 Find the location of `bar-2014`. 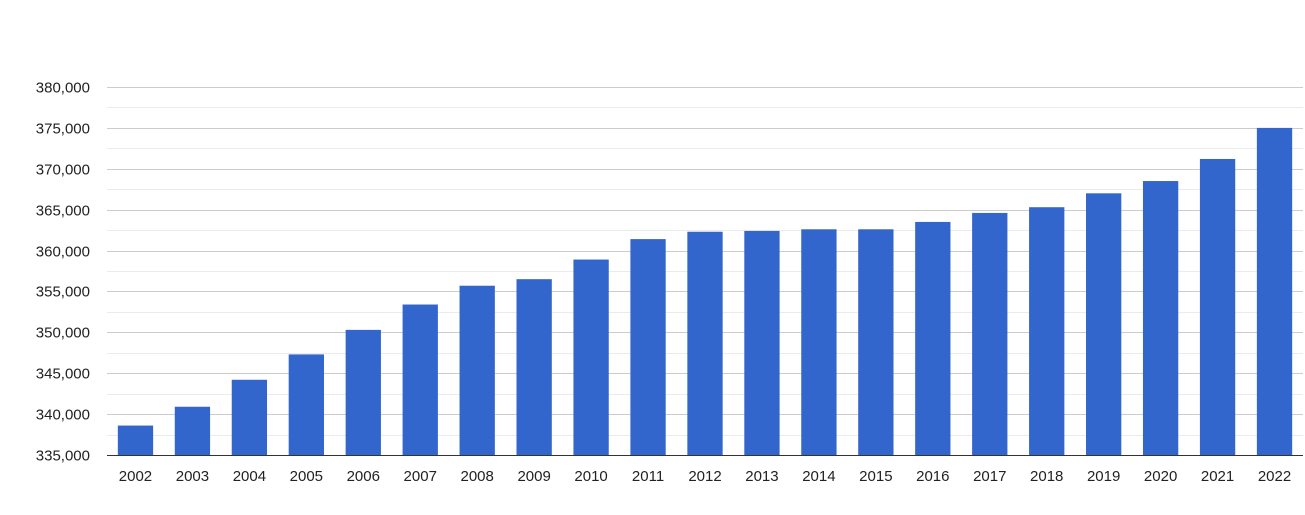

bar-2014 is located at coordinates (819, 342).